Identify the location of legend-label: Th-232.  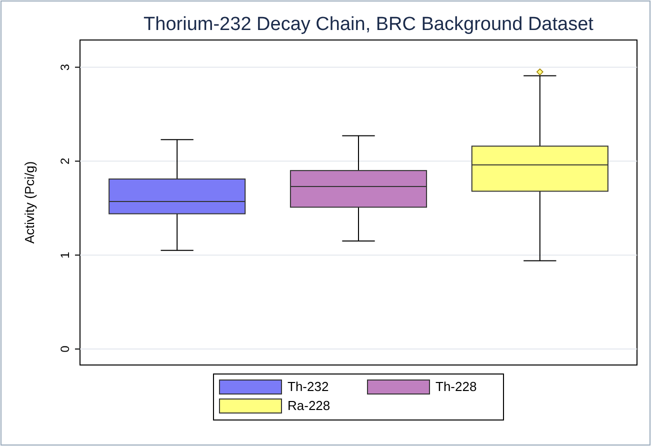
(308, 386).